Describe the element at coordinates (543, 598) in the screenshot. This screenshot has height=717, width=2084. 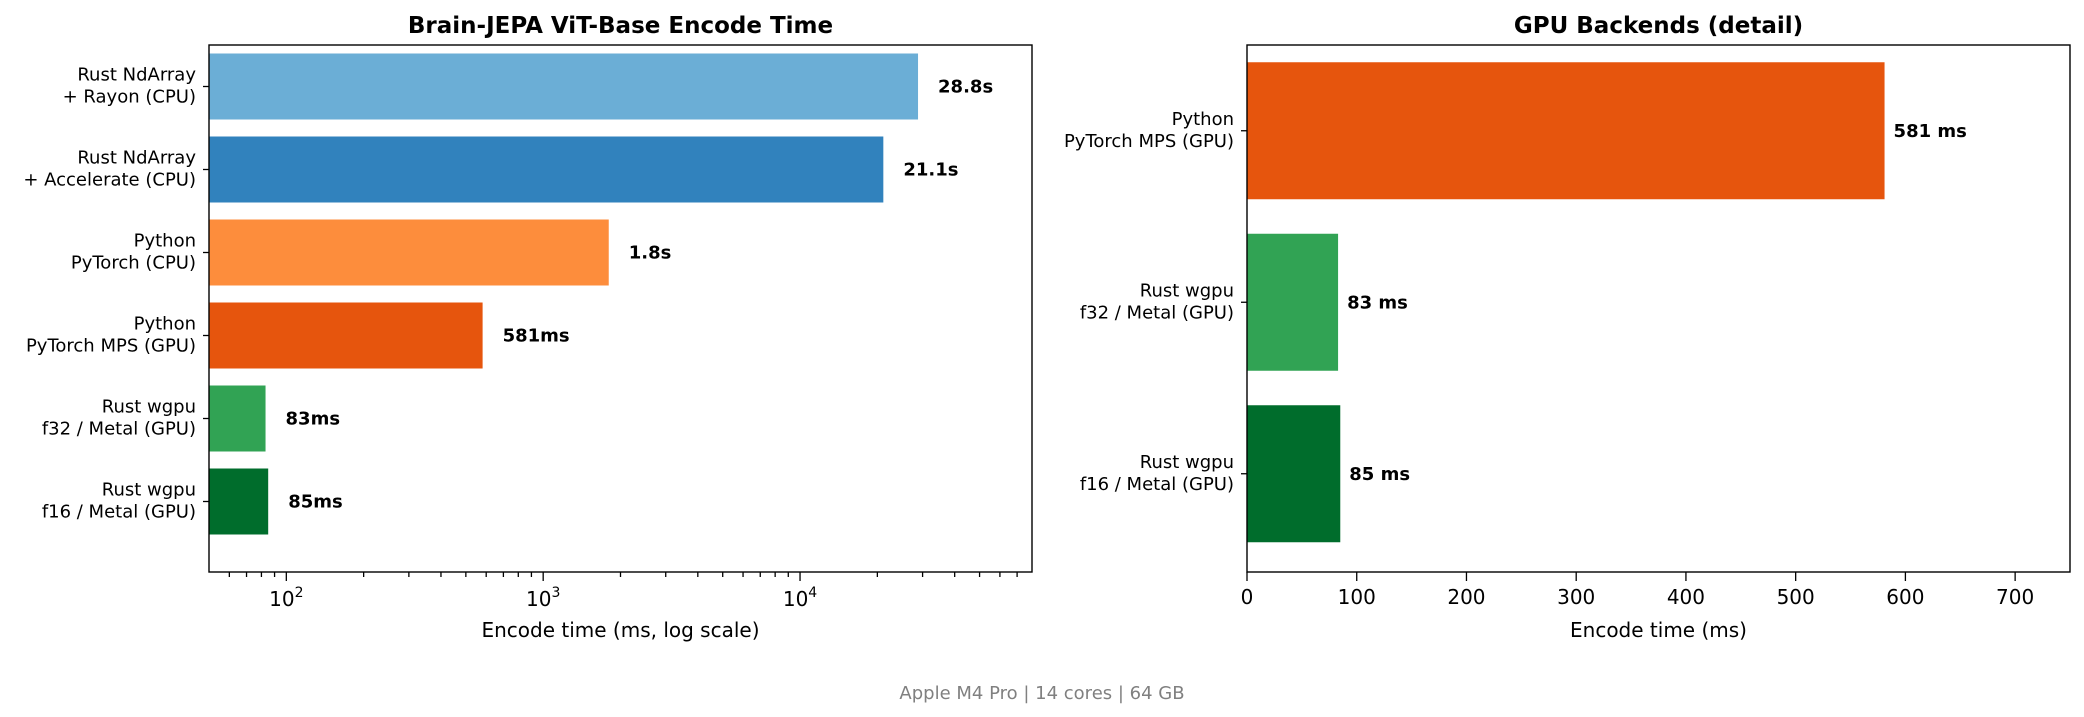
I see `x-tick-label: 10³` at that location.